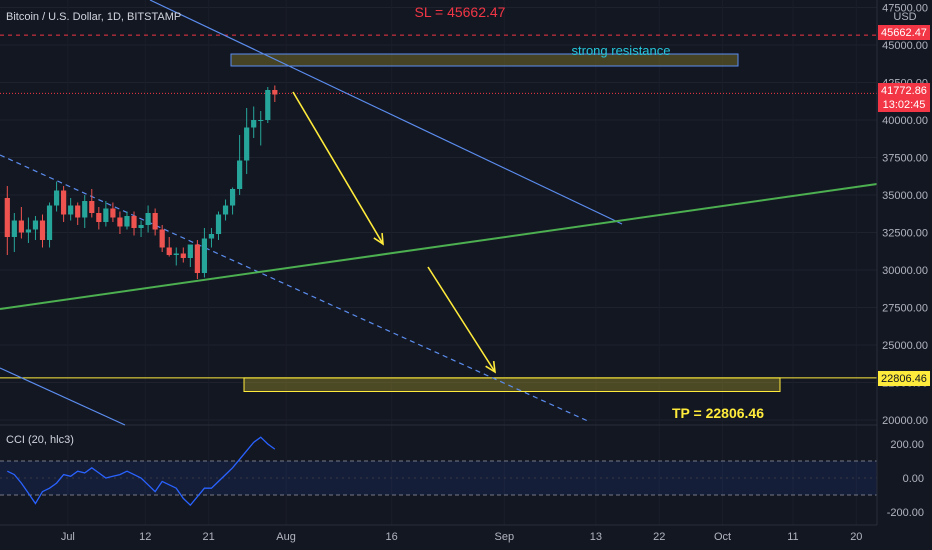  What do you see at coordinates (905, 159) in the screenshot?
I see `price-tick-label: 37500.00` at bounding box center [905, 159].